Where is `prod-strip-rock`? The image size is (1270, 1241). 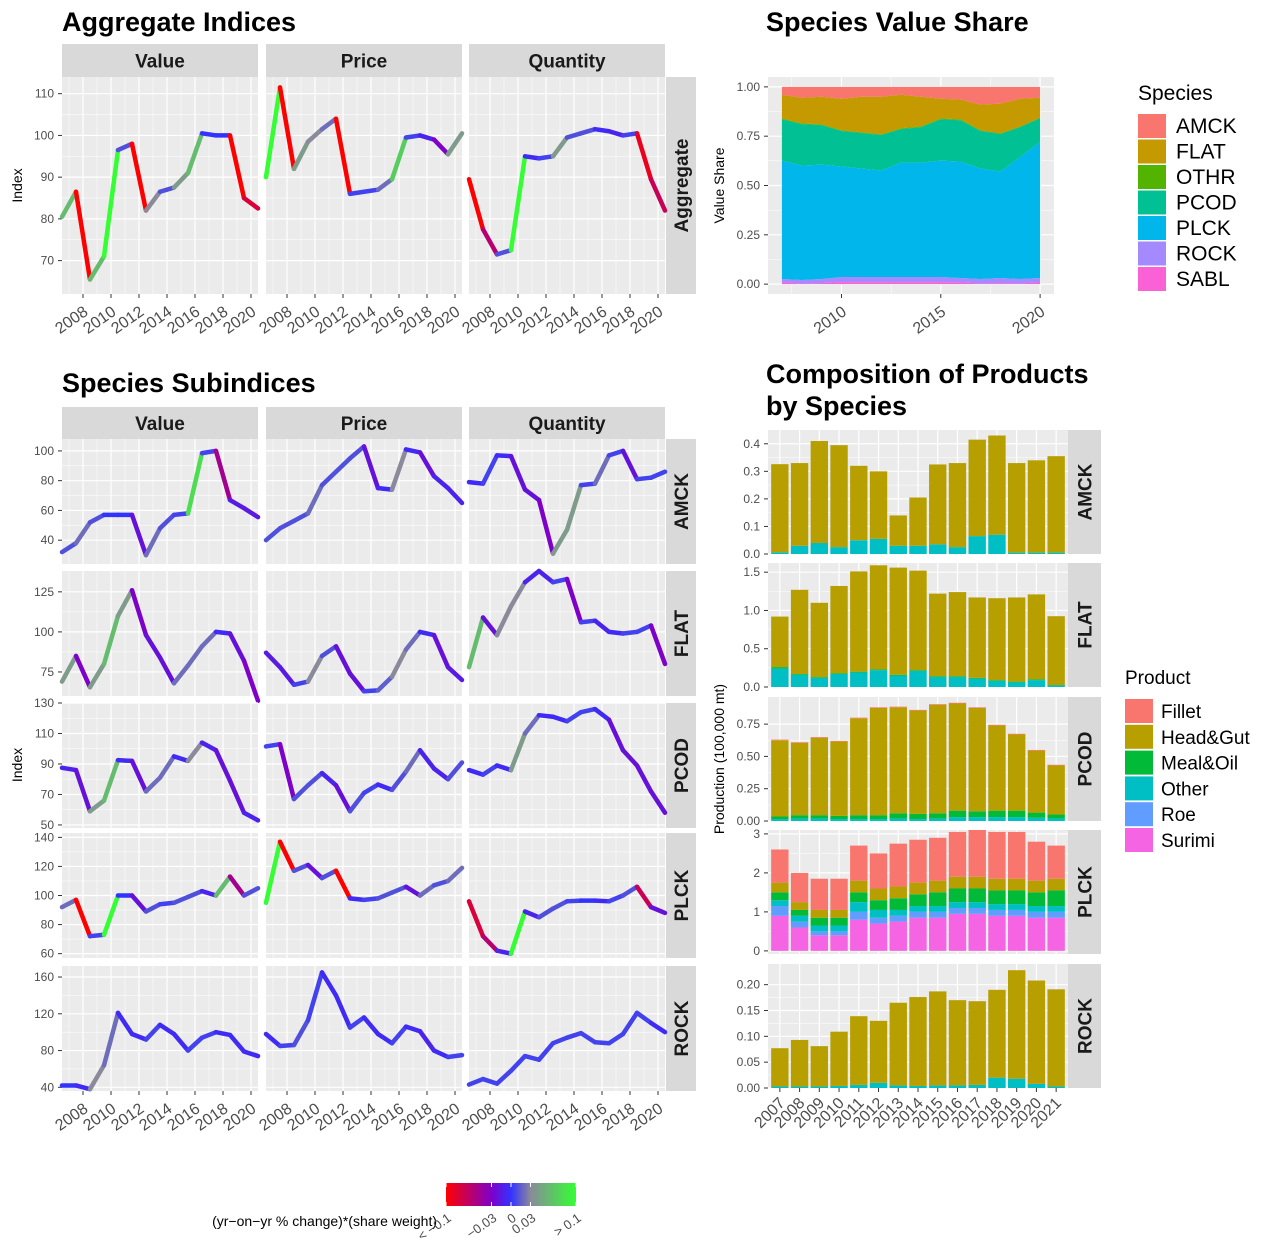 prod-strip-rock is located at coordinates (1084, 1026).